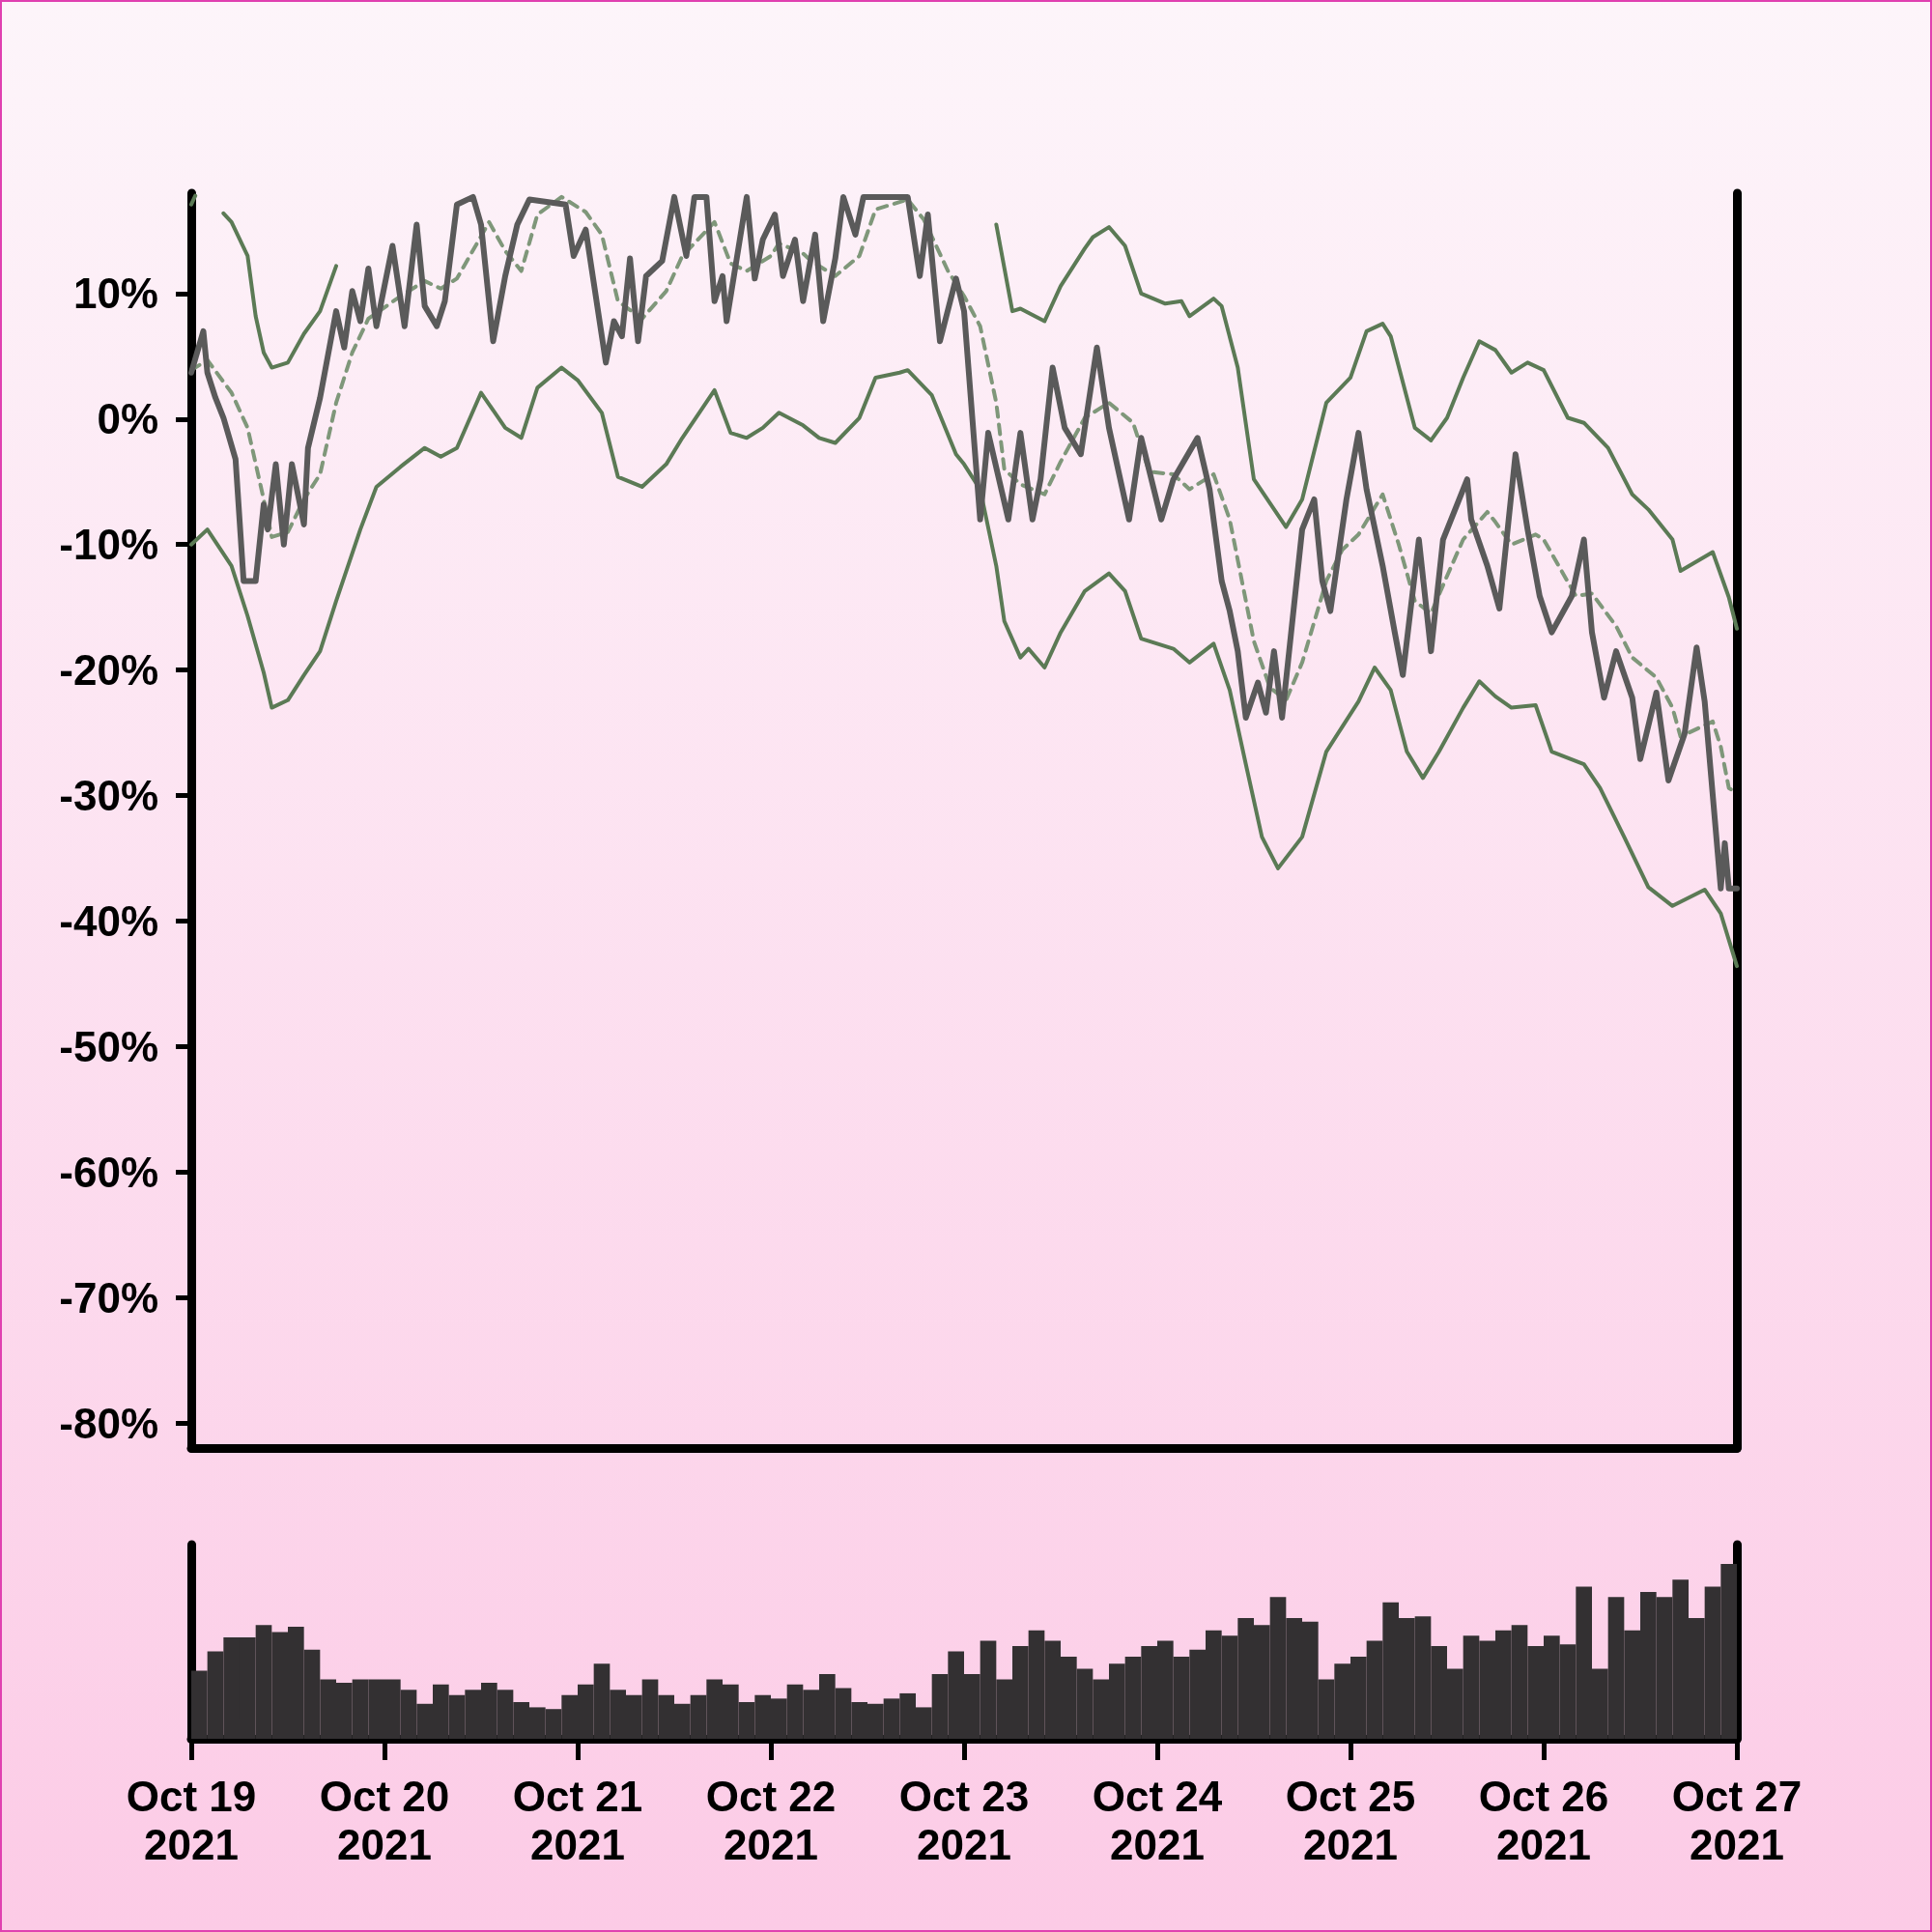 The width and height of the screenshot is (1932, 1932). Describe the element at coordinates (1157, 1820) in the screenshot. I see `x-tick-label: Oct 24 2021` at that location.